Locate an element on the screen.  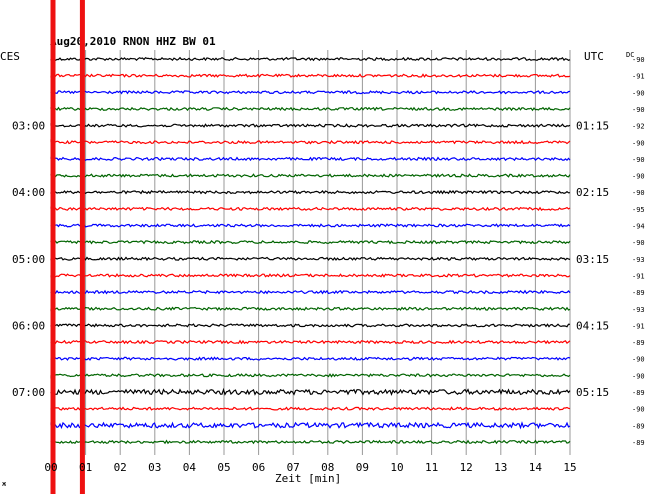
dc-offset-label: -92 is located at coordinates (638, 127).